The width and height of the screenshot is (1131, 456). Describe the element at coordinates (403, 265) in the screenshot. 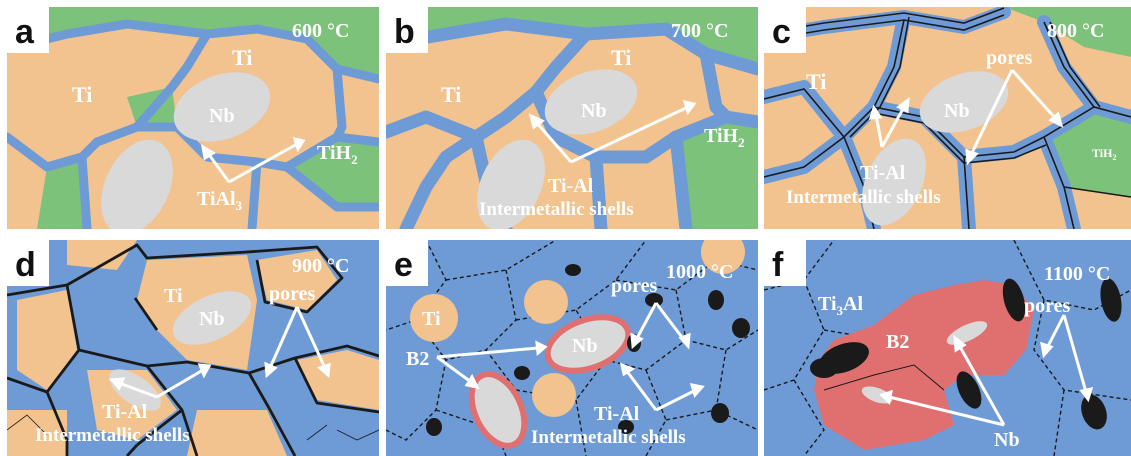

I see `panel-letter: e` at that location.